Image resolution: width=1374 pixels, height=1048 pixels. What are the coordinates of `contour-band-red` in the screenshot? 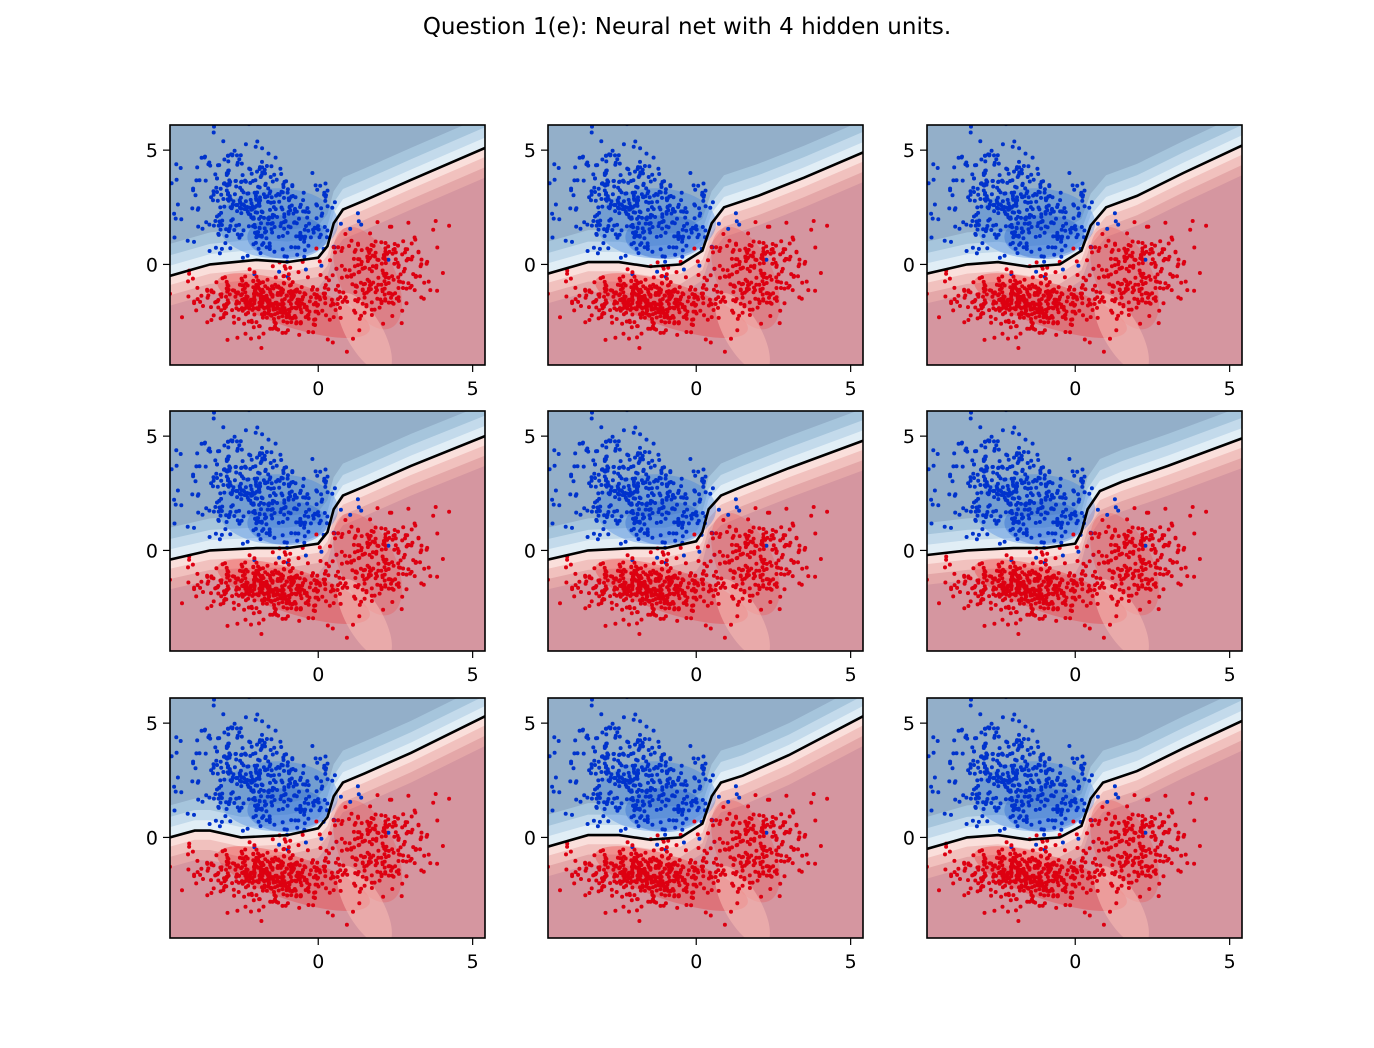 It's located at (742, 615).